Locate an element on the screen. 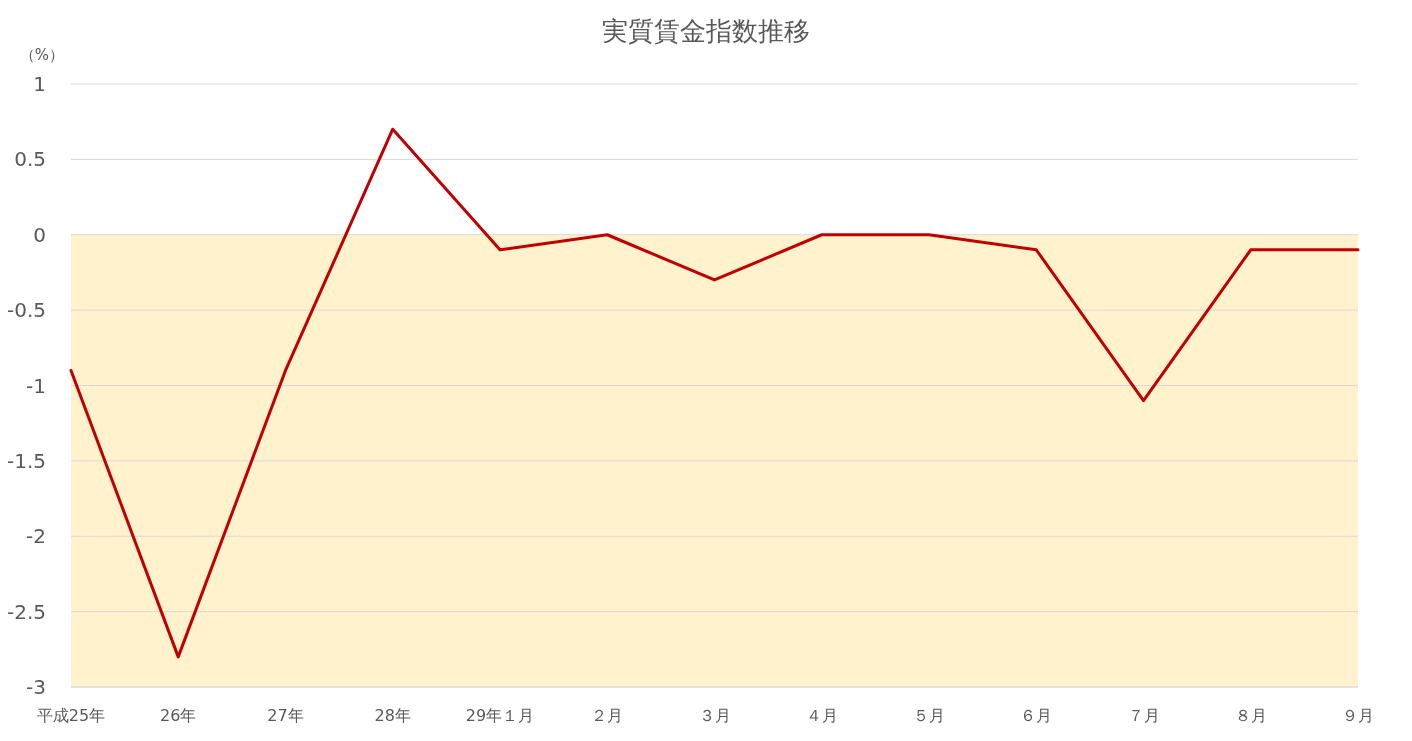 The width and height of the screenshot is (1412, 741). x-tick-label: 29年１月 is located at coordinates (500, 715).